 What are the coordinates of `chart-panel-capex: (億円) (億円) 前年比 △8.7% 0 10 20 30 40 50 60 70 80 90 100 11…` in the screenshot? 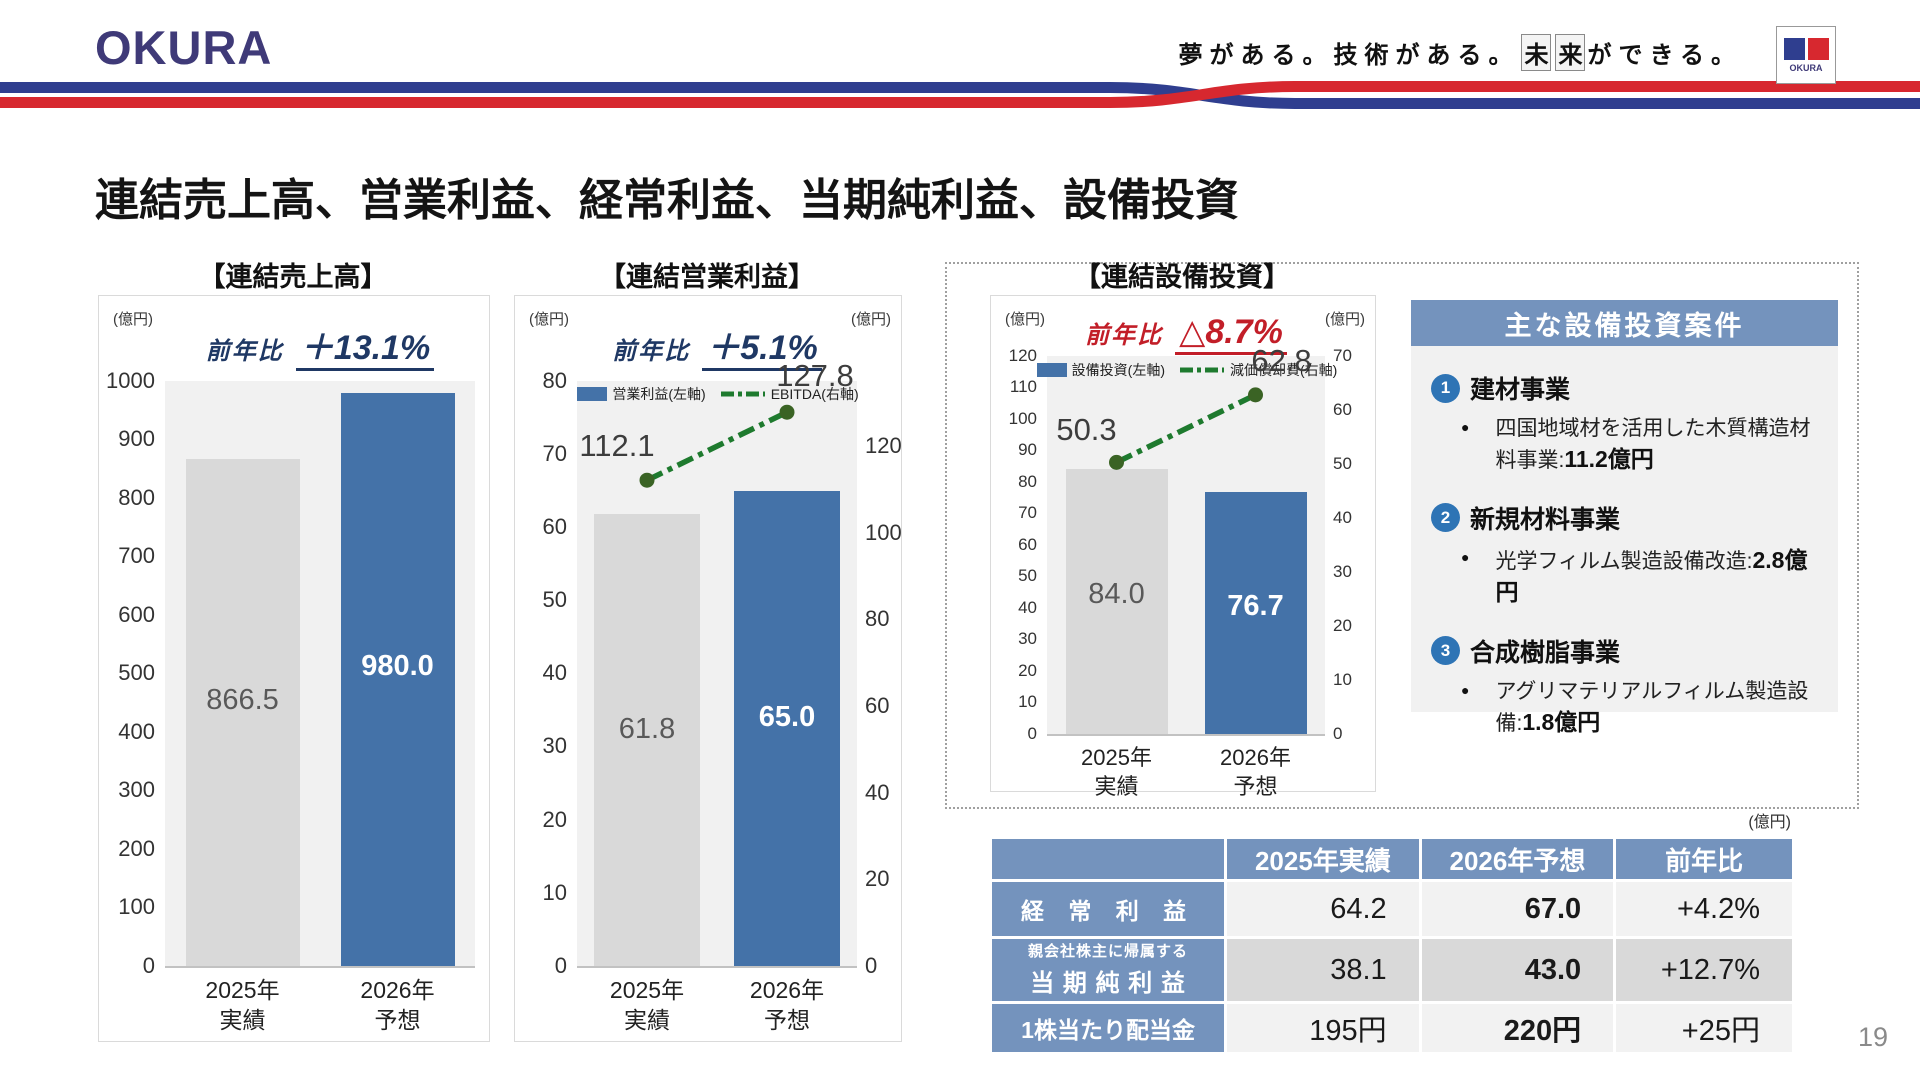 It's located at (1183, 547).